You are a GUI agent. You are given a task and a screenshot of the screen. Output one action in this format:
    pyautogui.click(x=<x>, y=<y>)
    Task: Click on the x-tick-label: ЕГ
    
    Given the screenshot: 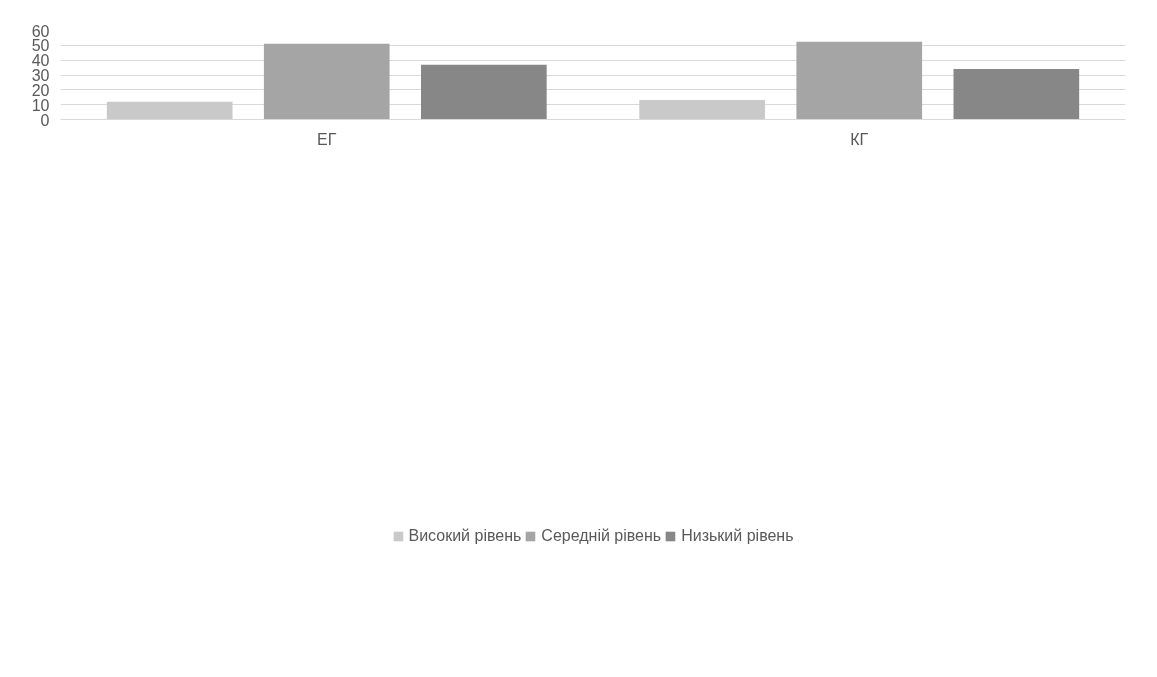 What is the action you would take?
    pyautogui.click(x=327, y=139)
    